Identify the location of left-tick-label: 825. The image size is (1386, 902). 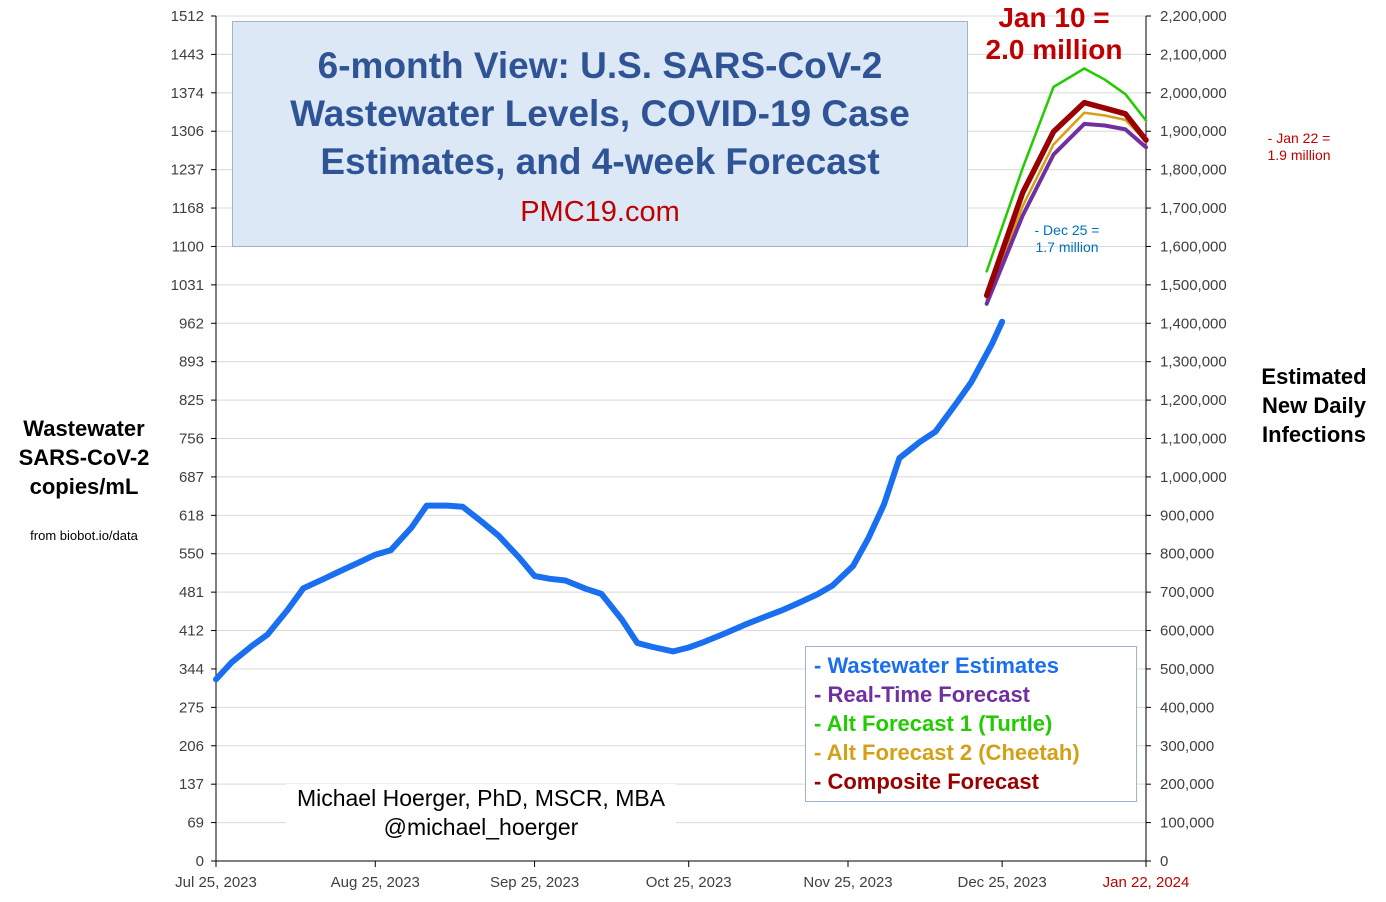
(191, 400).